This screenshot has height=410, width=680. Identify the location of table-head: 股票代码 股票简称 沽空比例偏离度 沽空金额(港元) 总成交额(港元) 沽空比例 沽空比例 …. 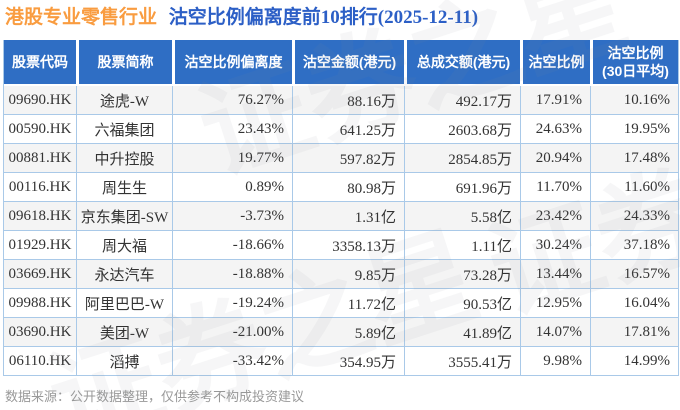
(341, 63).